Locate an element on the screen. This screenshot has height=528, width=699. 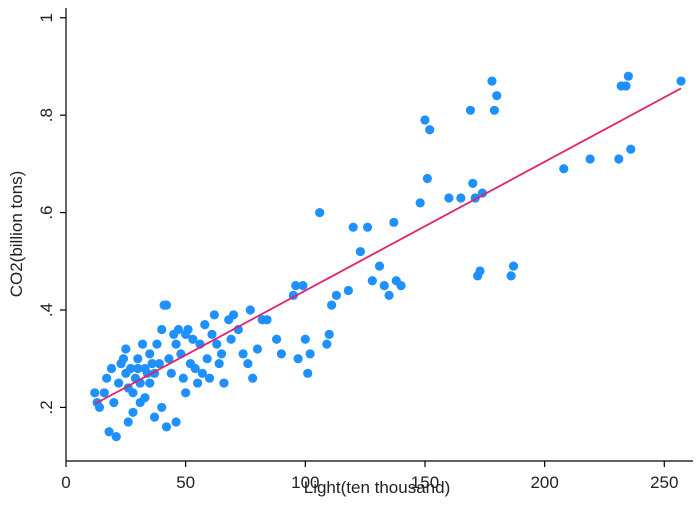
x-tick-label: 0 is located at coordinates (65, 482).